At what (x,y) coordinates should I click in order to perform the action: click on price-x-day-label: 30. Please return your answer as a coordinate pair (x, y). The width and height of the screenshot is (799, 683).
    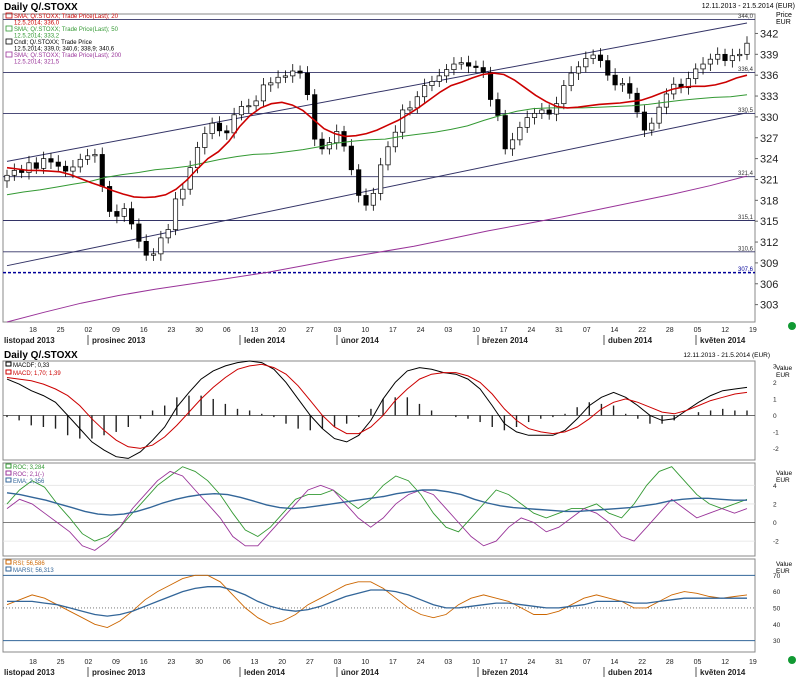
    Looking at the image, I should click on (199, 330).